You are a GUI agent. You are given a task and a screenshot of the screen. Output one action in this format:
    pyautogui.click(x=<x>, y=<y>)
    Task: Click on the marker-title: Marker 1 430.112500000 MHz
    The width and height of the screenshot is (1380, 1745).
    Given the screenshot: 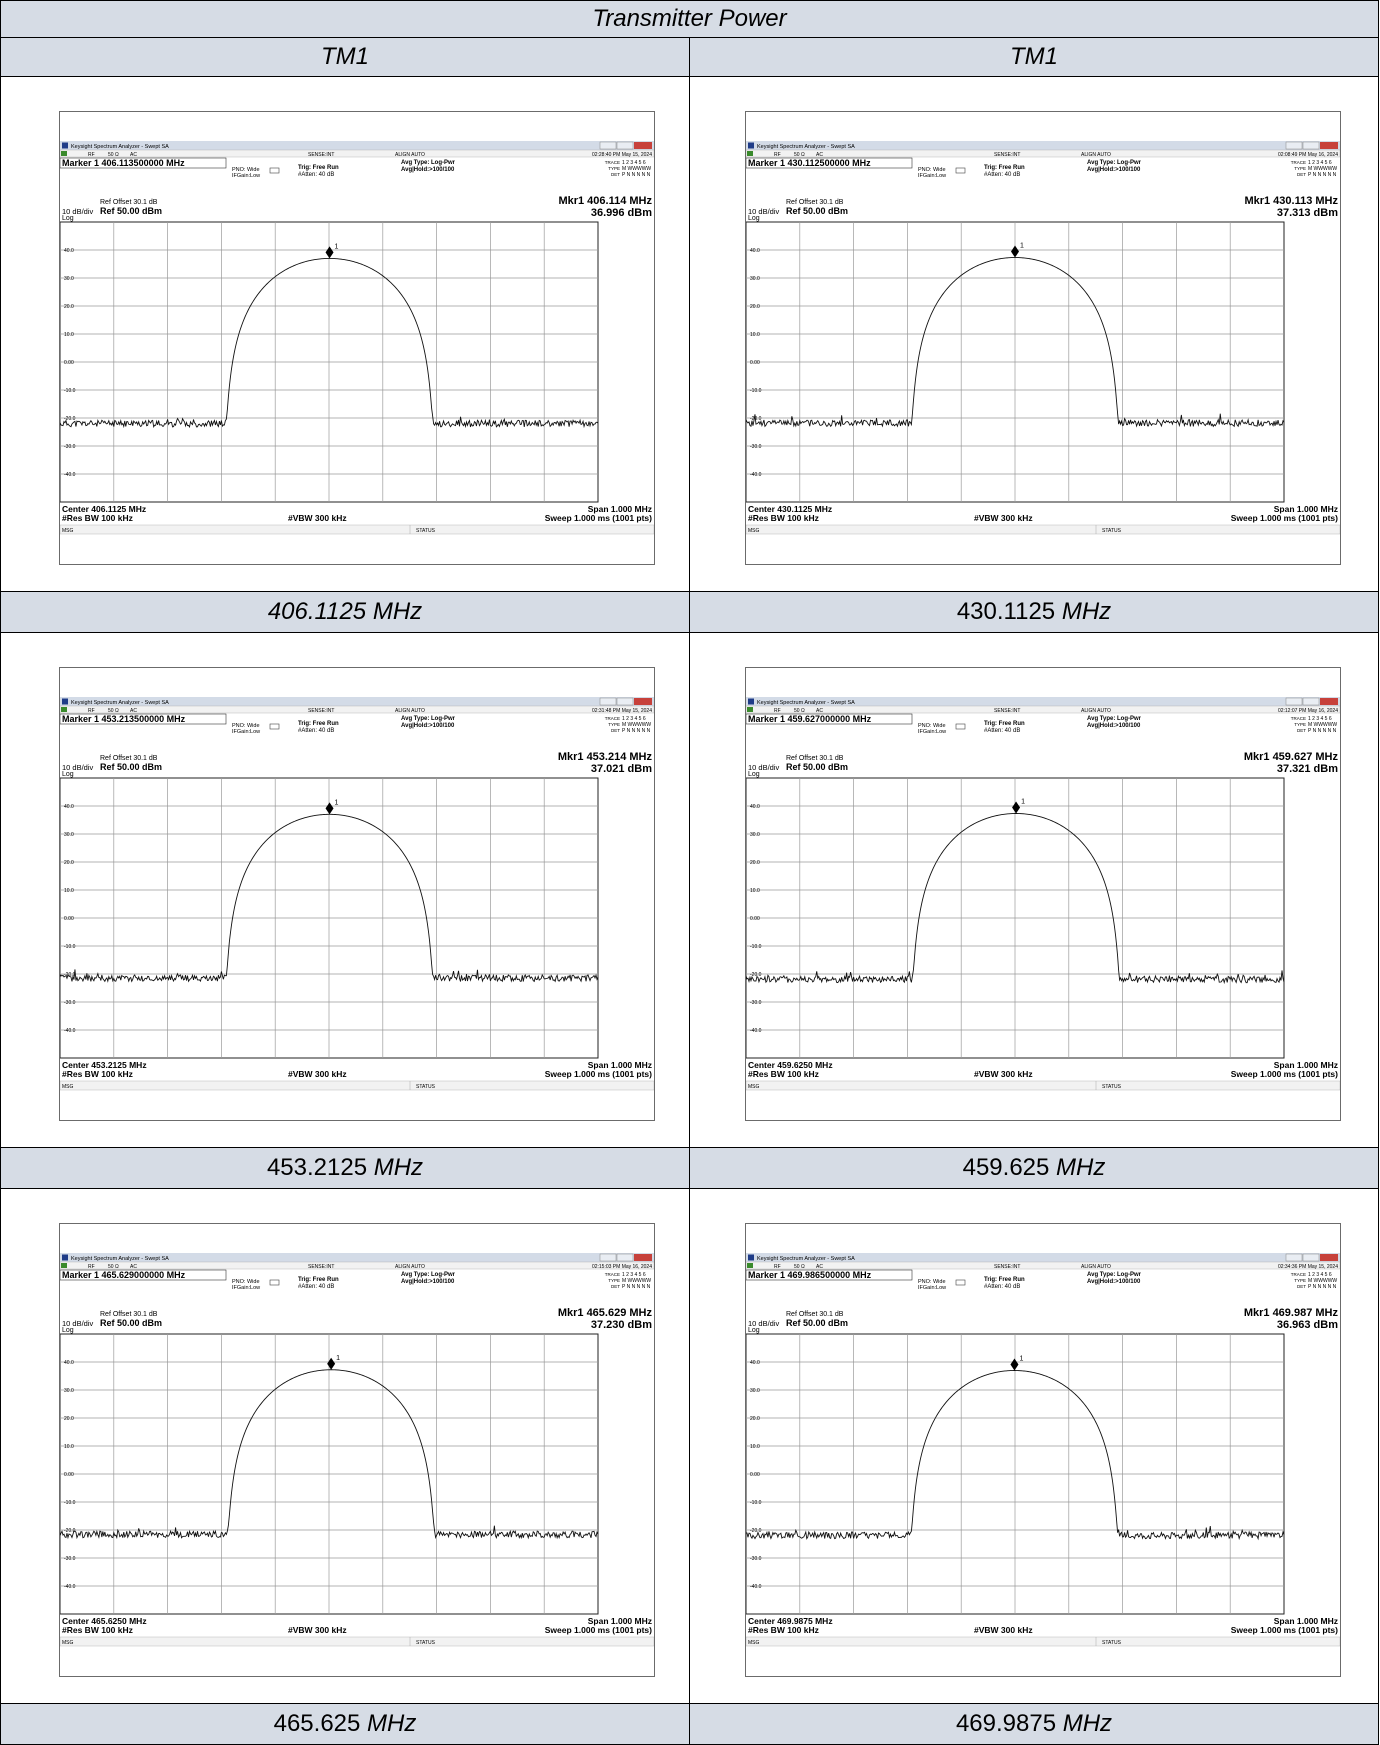 What is the action you would take?
    pyautogui.click(x=809, y=163)
    